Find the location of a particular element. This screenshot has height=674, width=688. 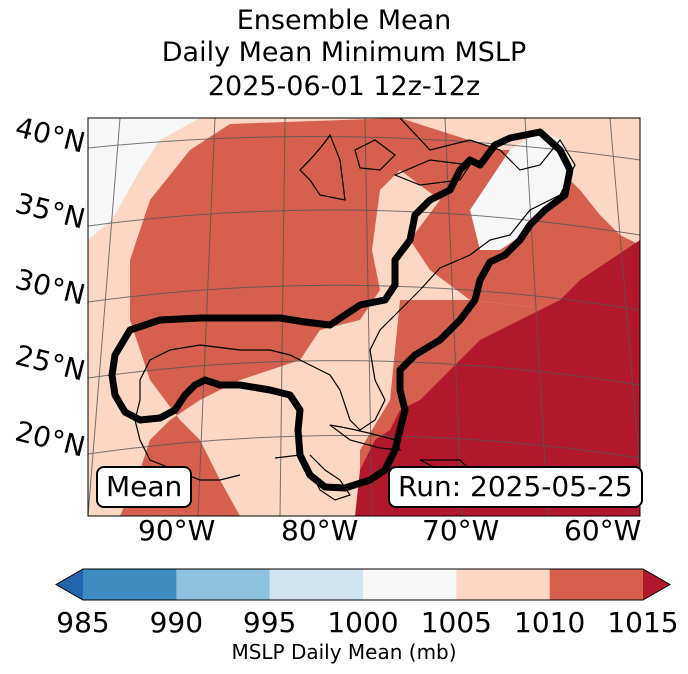

colorbar-tick-label: 990 is located at coordinates (176, 622).